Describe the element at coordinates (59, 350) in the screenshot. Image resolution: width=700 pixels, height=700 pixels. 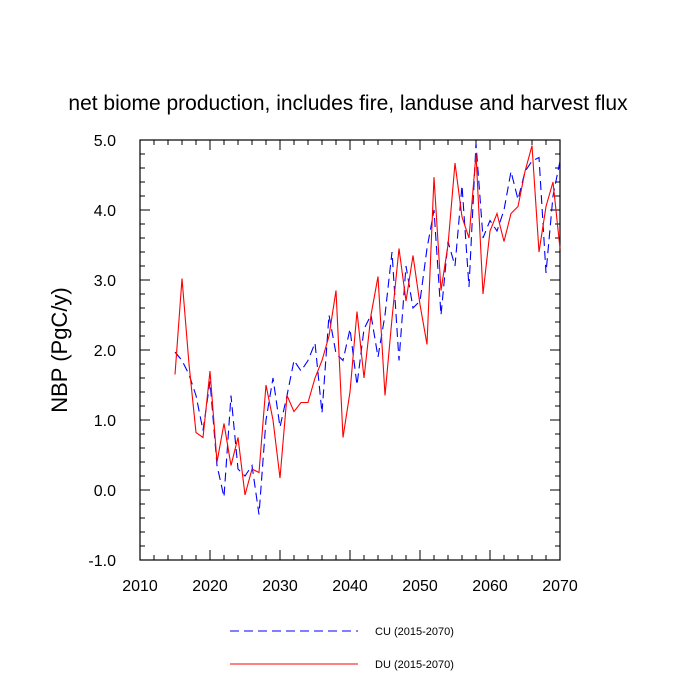
I see `y-axis-label: NBP (PgC/y)` at that location.